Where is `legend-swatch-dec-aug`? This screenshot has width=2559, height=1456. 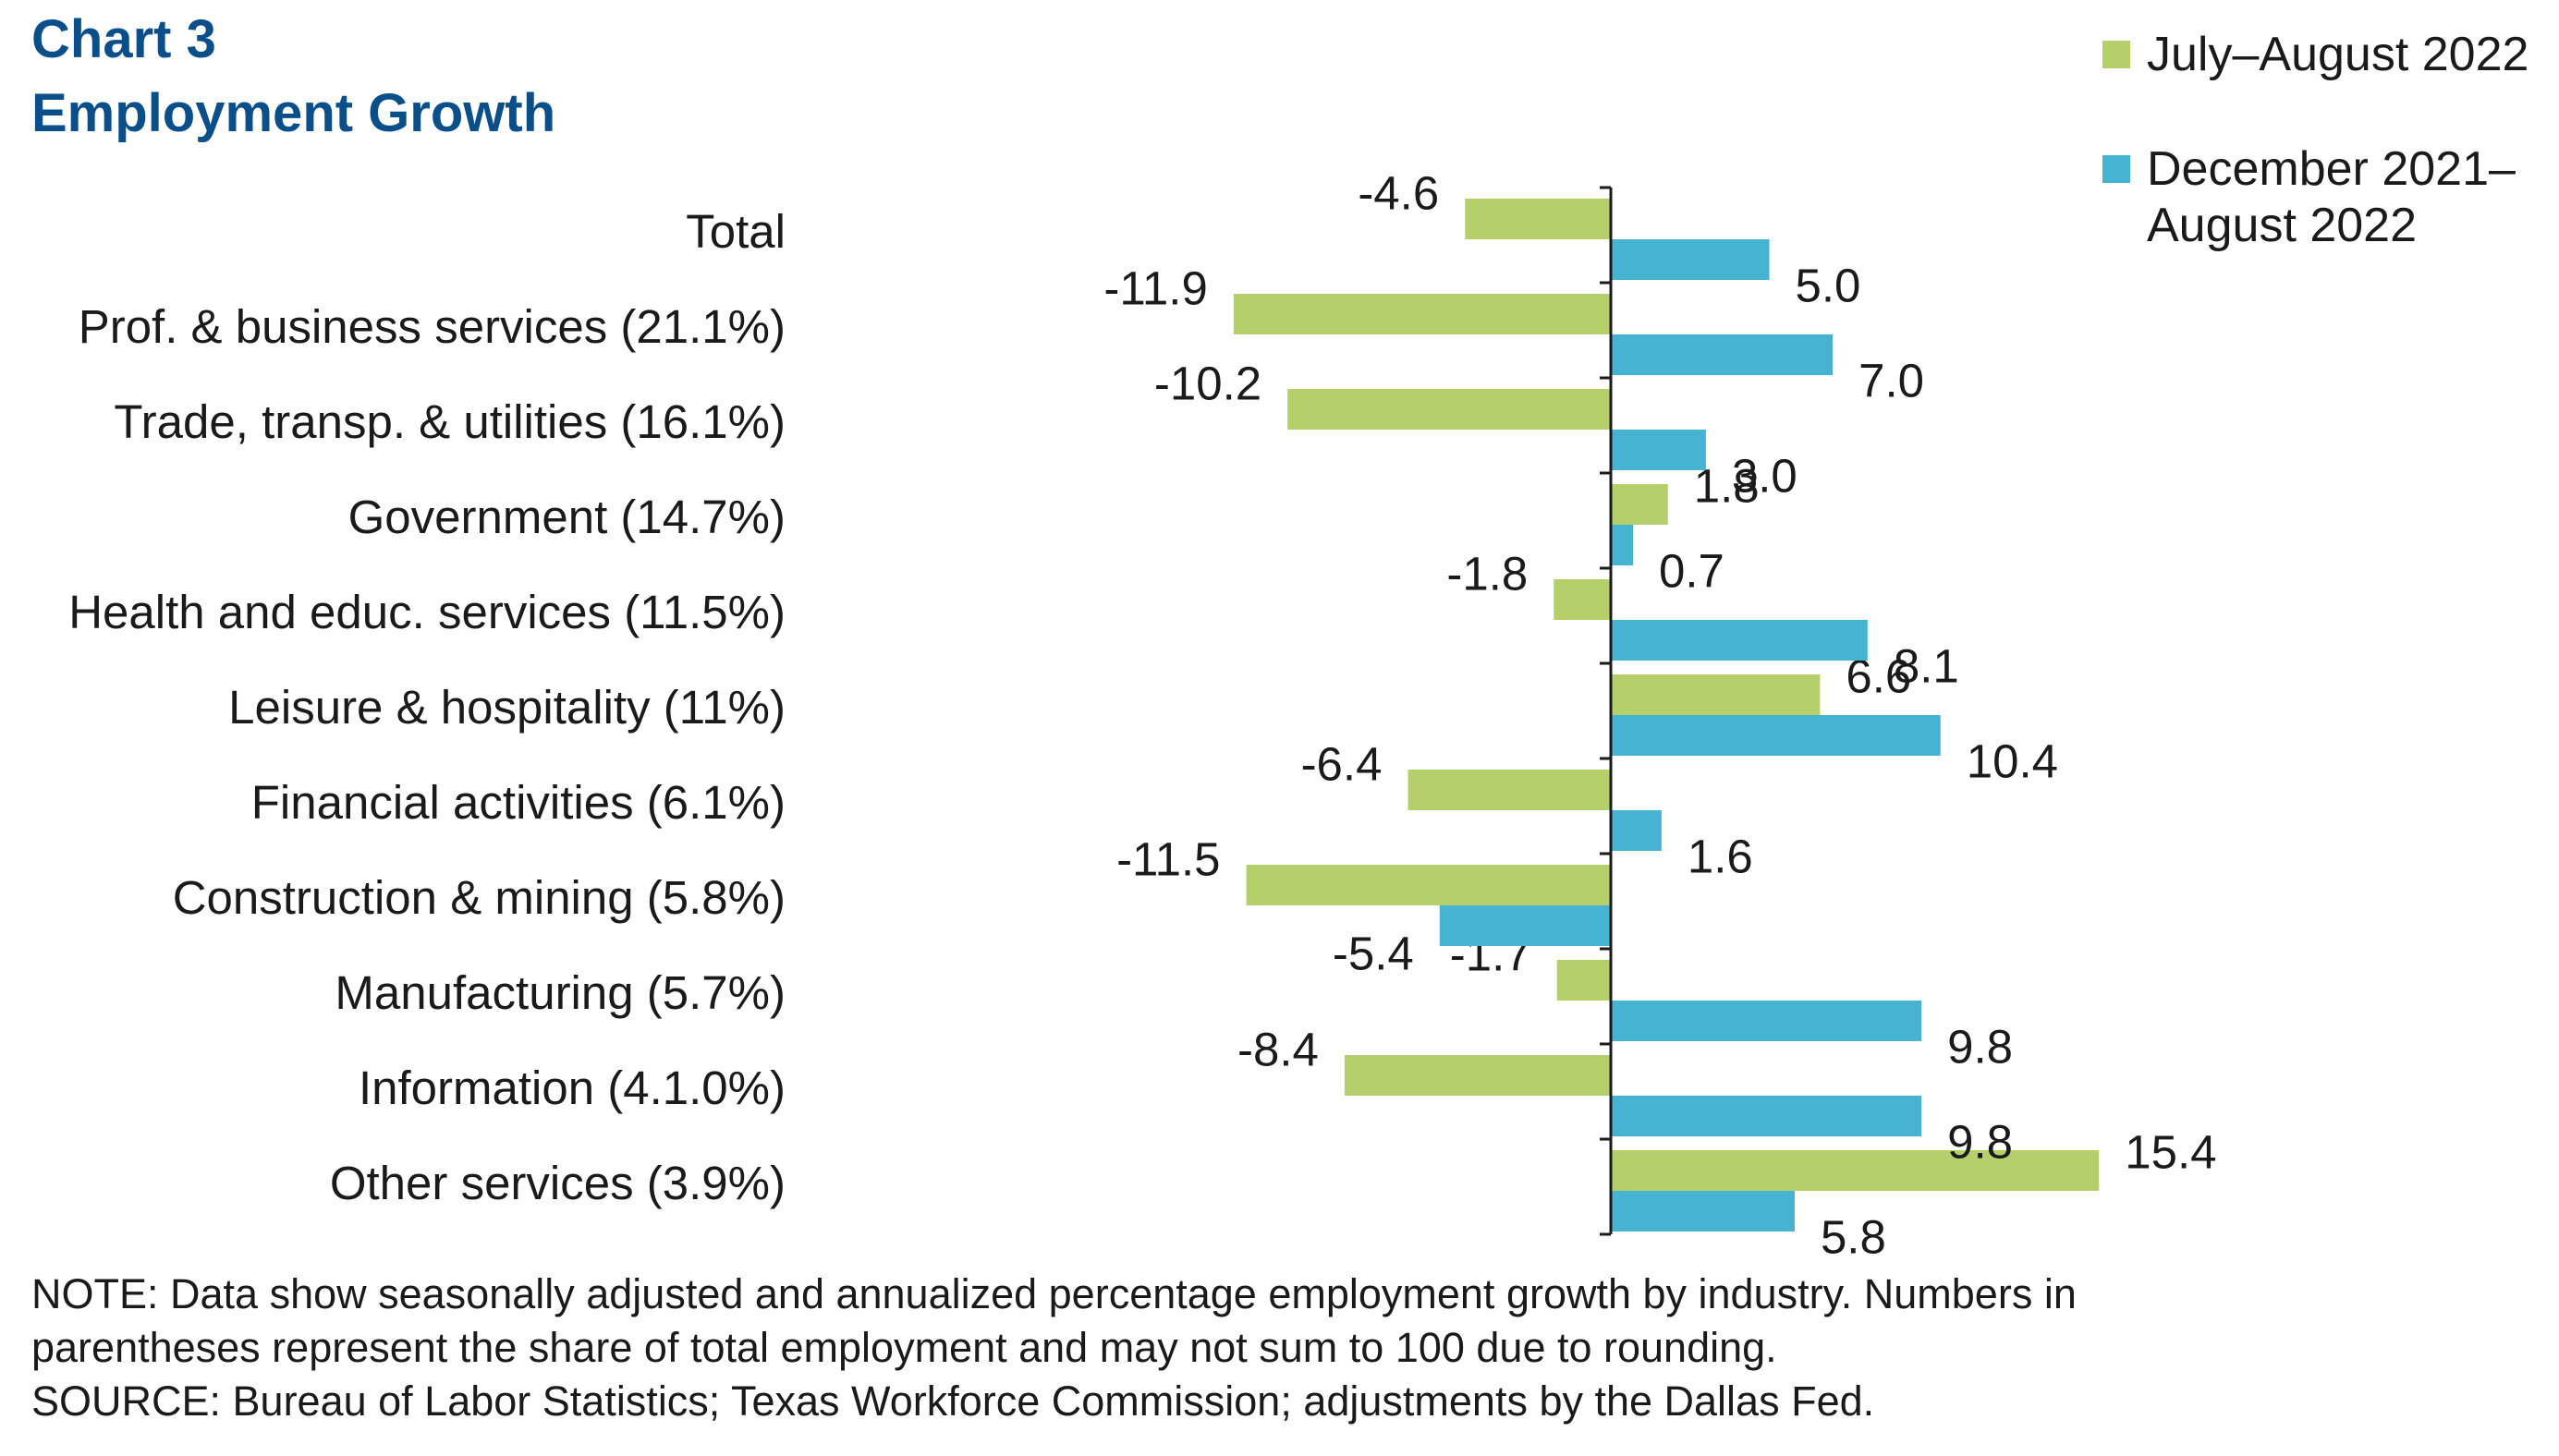 legend-swatch-dec-aug is located at coordinates (2116, 169).